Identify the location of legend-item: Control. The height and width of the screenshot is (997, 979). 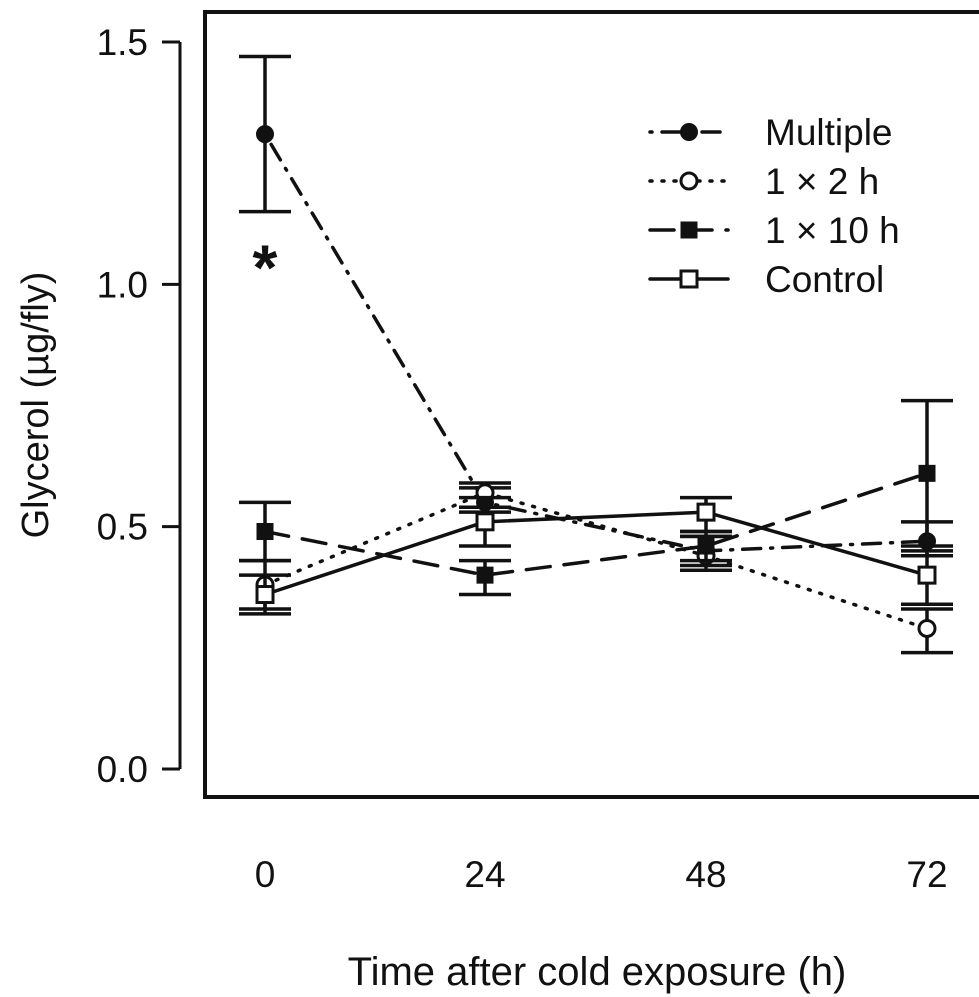
(766, 279).